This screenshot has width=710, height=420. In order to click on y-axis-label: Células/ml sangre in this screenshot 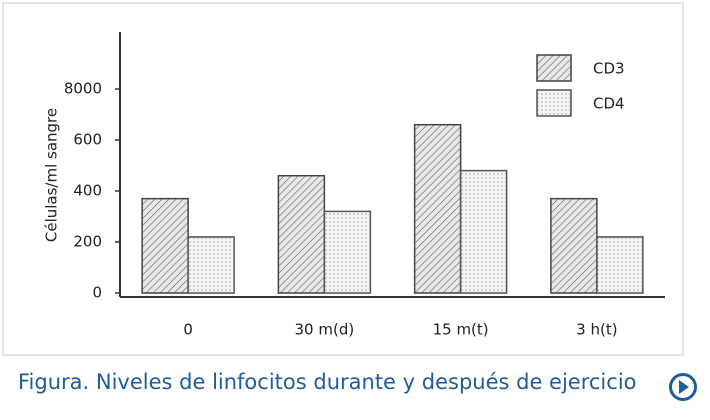, I will do `click(52, 175)`.